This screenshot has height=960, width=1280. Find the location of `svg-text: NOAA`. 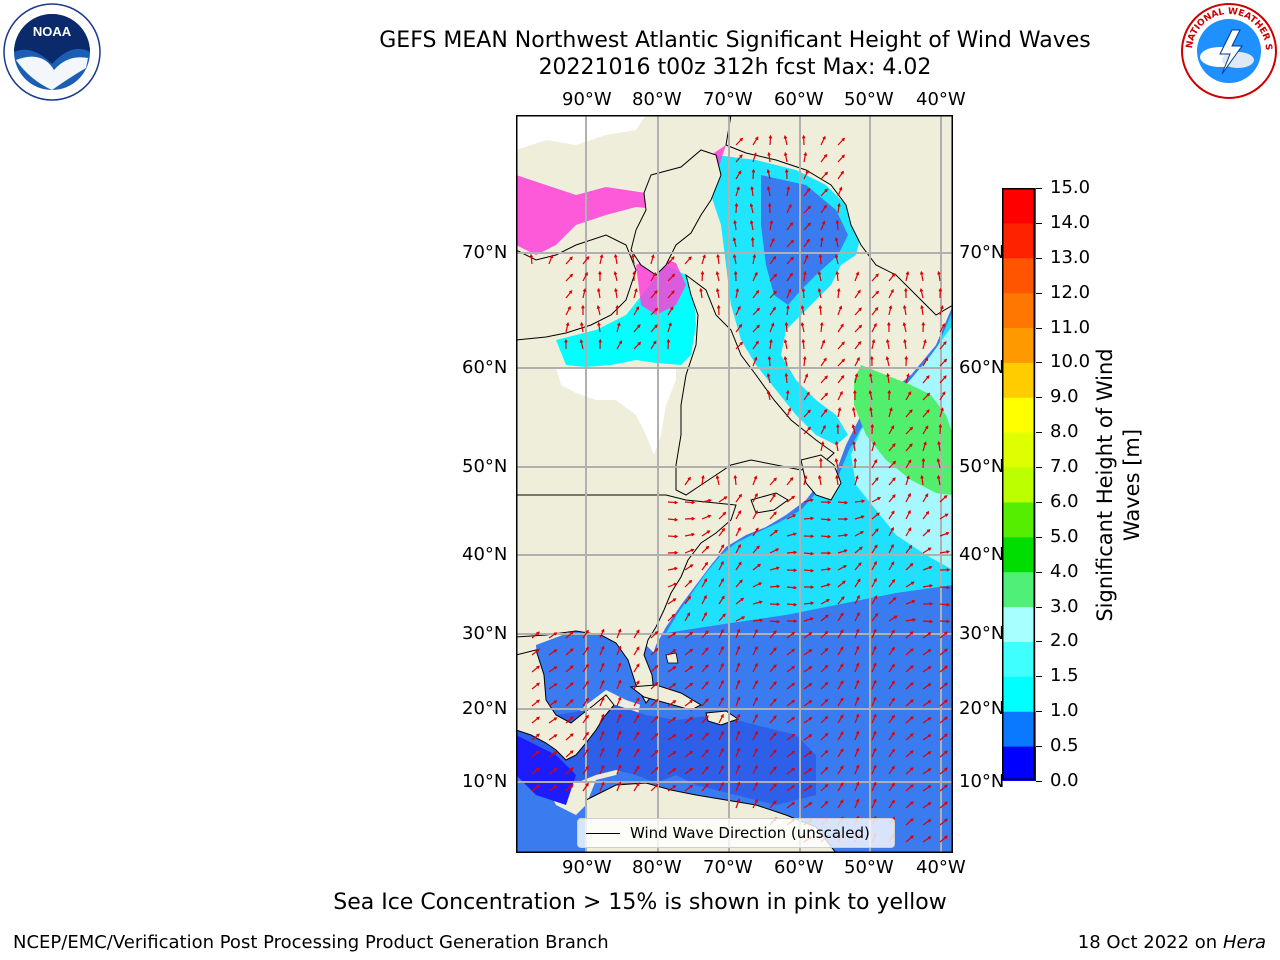

svg-text: NOAA is located at coordinates (52, 31).